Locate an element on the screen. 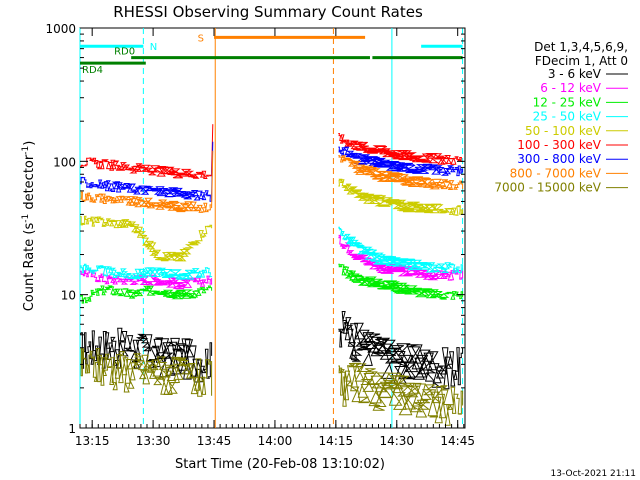 Image resolution: width=640 pixels, height=480 pixels. series-line-800-7000-kev-seg1 is located at coordinates (147, 181).